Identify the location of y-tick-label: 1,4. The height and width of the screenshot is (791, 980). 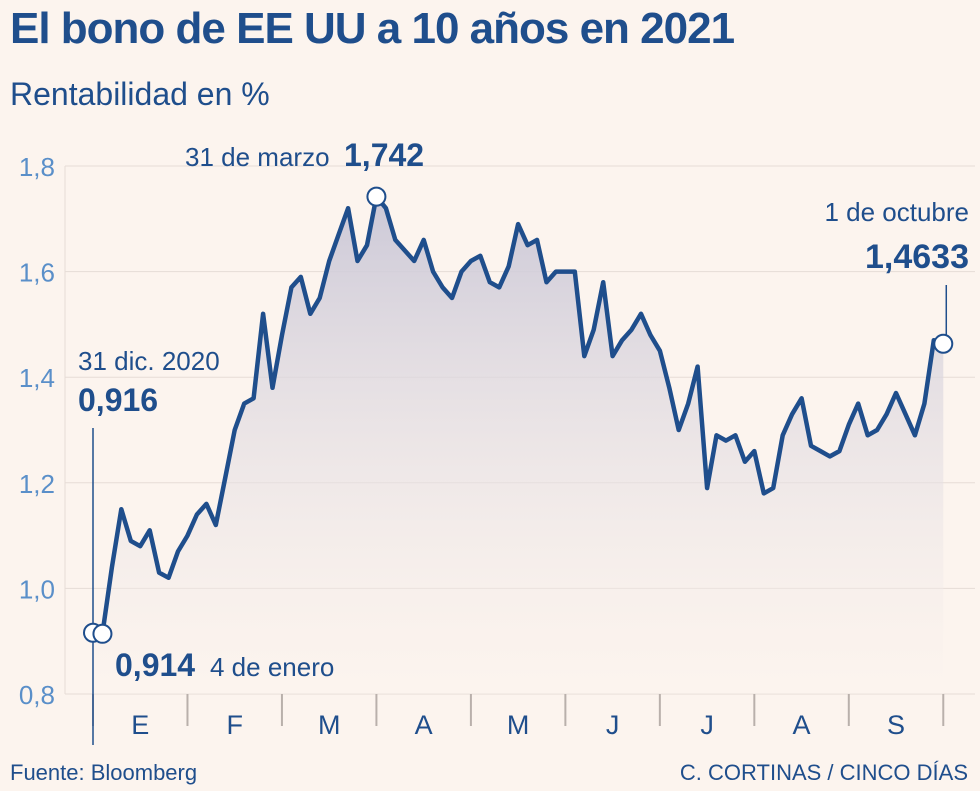
(37, 378).